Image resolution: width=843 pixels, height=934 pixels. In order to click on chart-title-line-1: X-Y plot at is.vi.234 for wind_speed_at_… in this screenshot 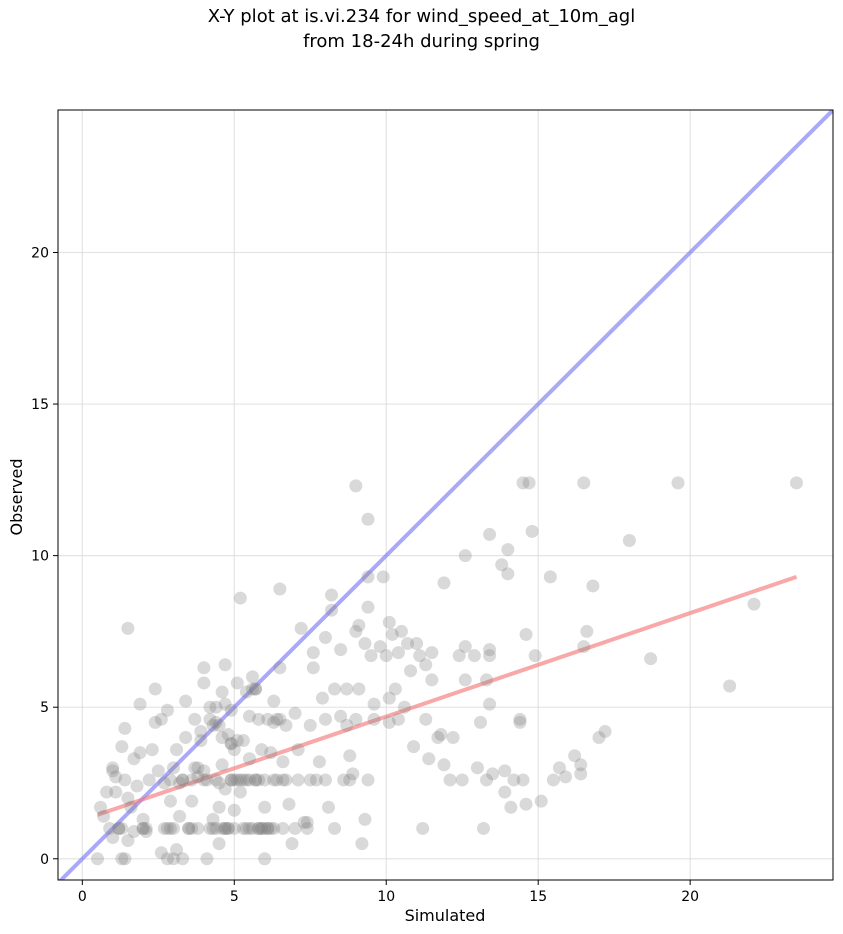, I will do `click(421, 16)`.